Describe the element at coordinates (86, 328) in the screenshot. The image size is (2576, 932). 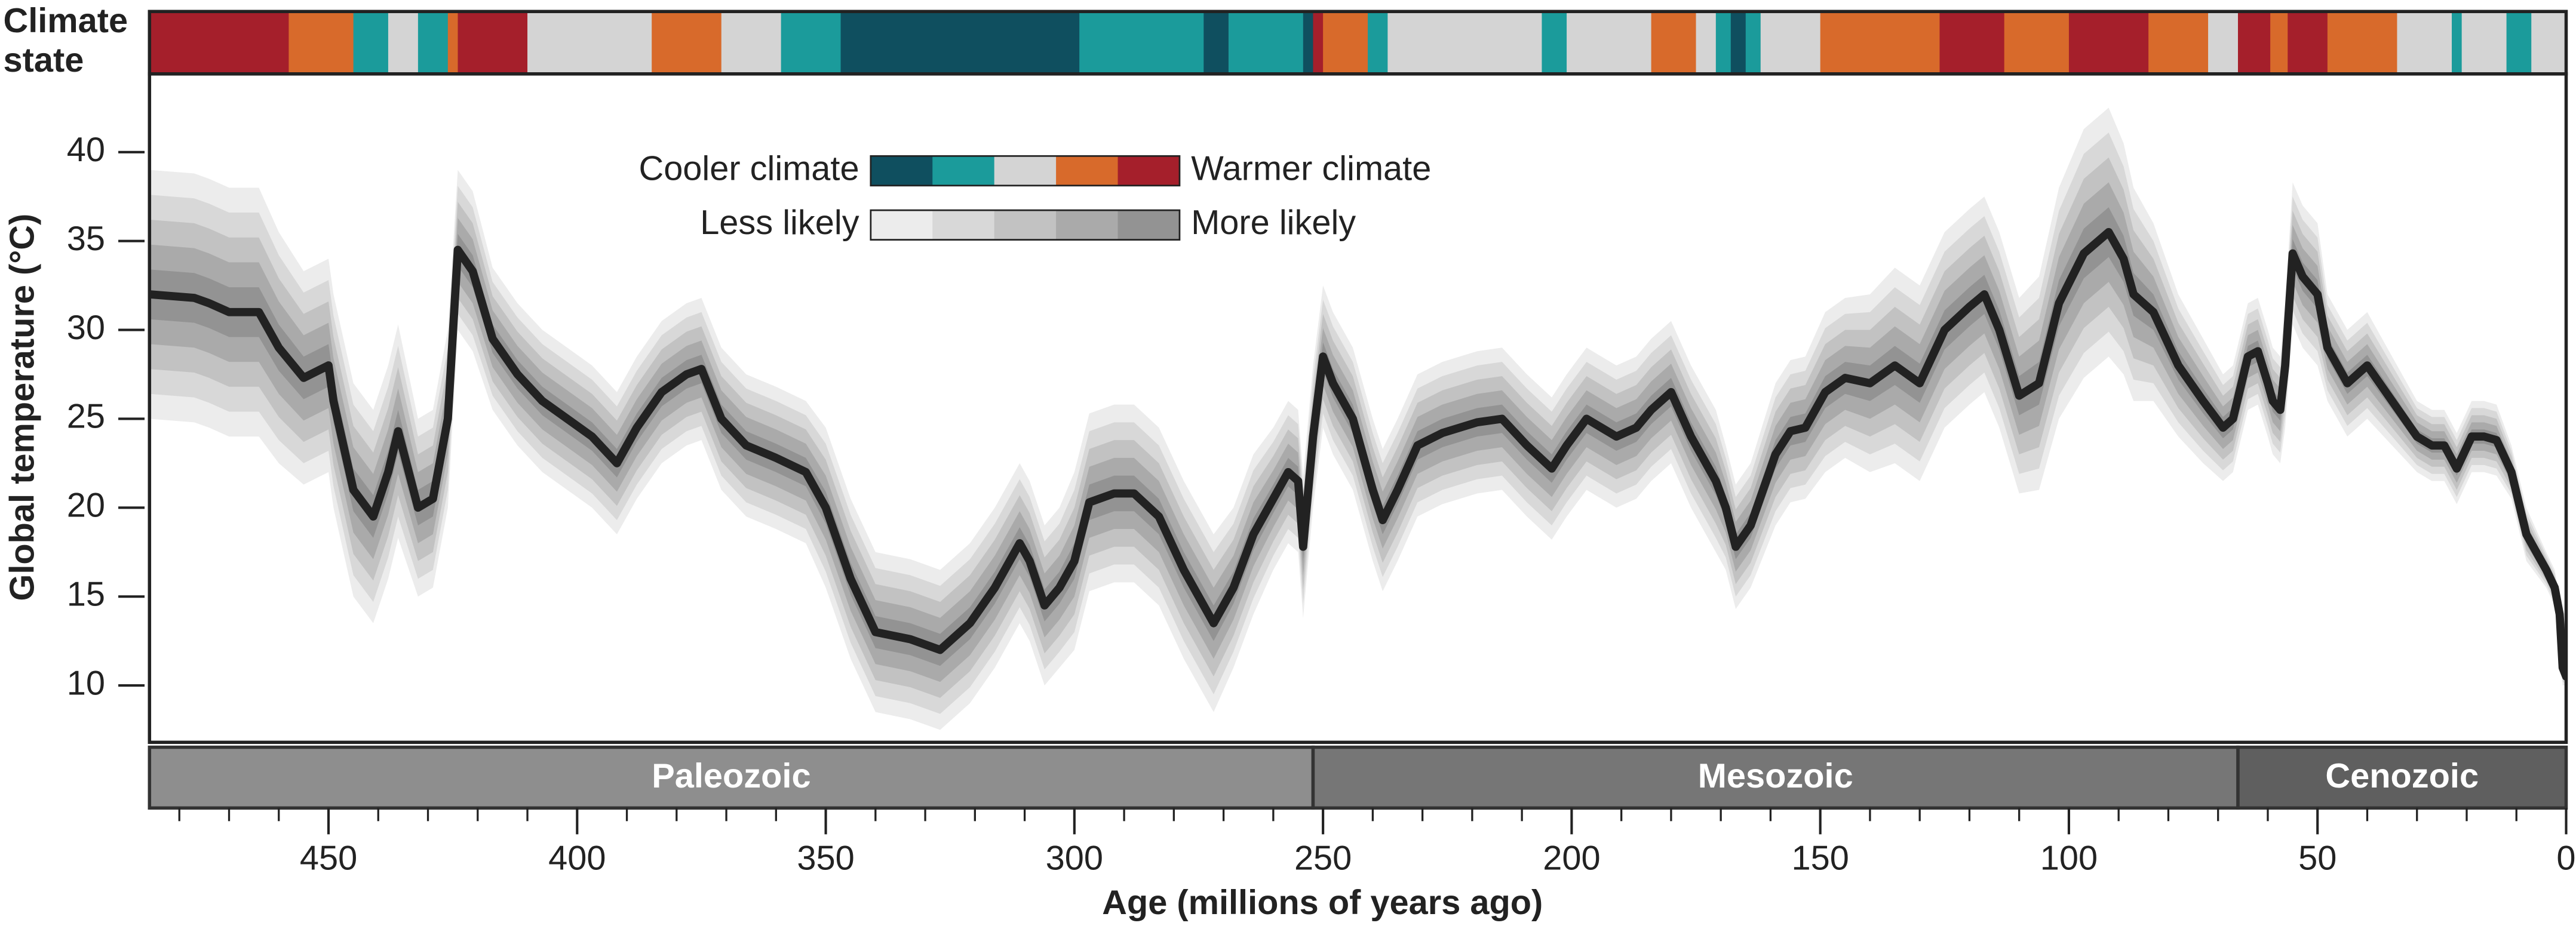
I see `y-tick-label: 30` at that location.